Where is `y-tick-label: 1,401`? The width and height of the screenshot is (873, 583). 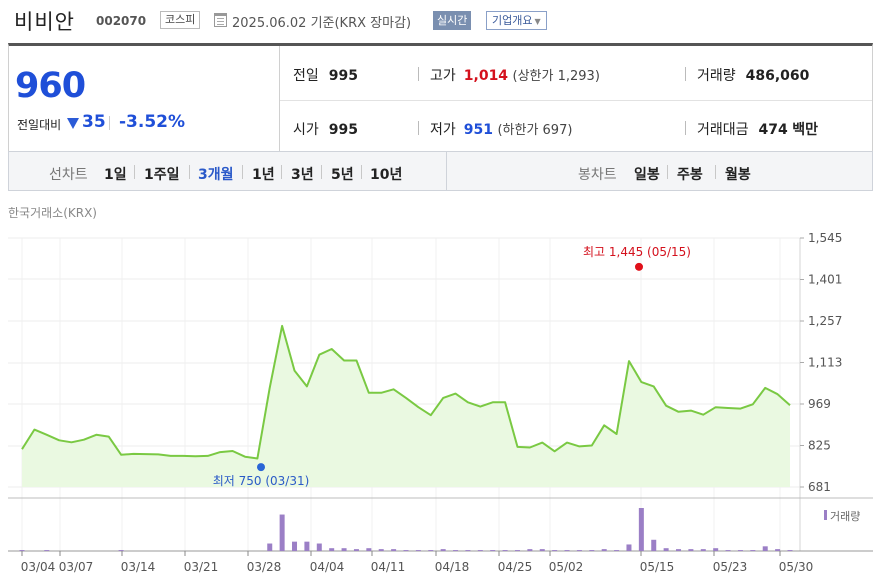 y-tick-label: 1,401 is located at coordinates (825, 280).